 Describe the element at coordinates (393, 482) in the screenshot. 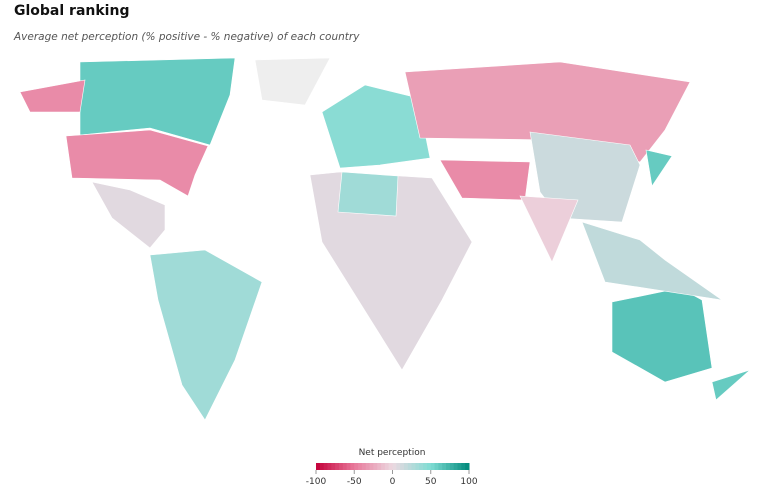

I see `legend-tick-label: 0` at that location.